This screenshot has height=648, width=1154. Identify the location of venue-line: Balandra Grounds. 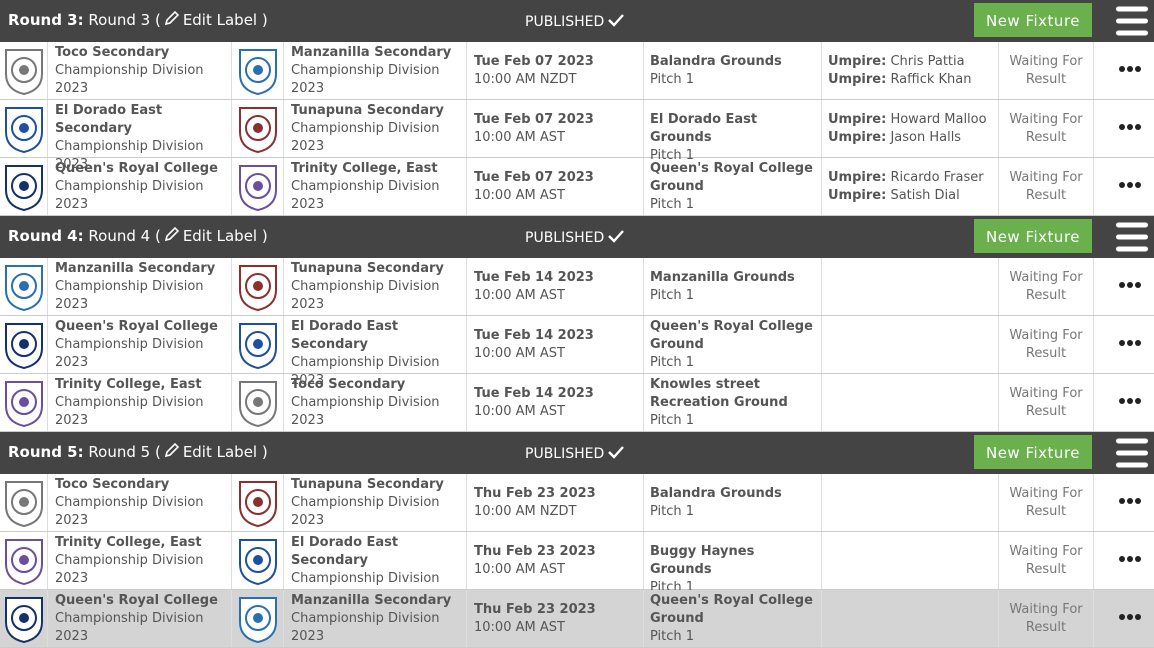
(732, 494).